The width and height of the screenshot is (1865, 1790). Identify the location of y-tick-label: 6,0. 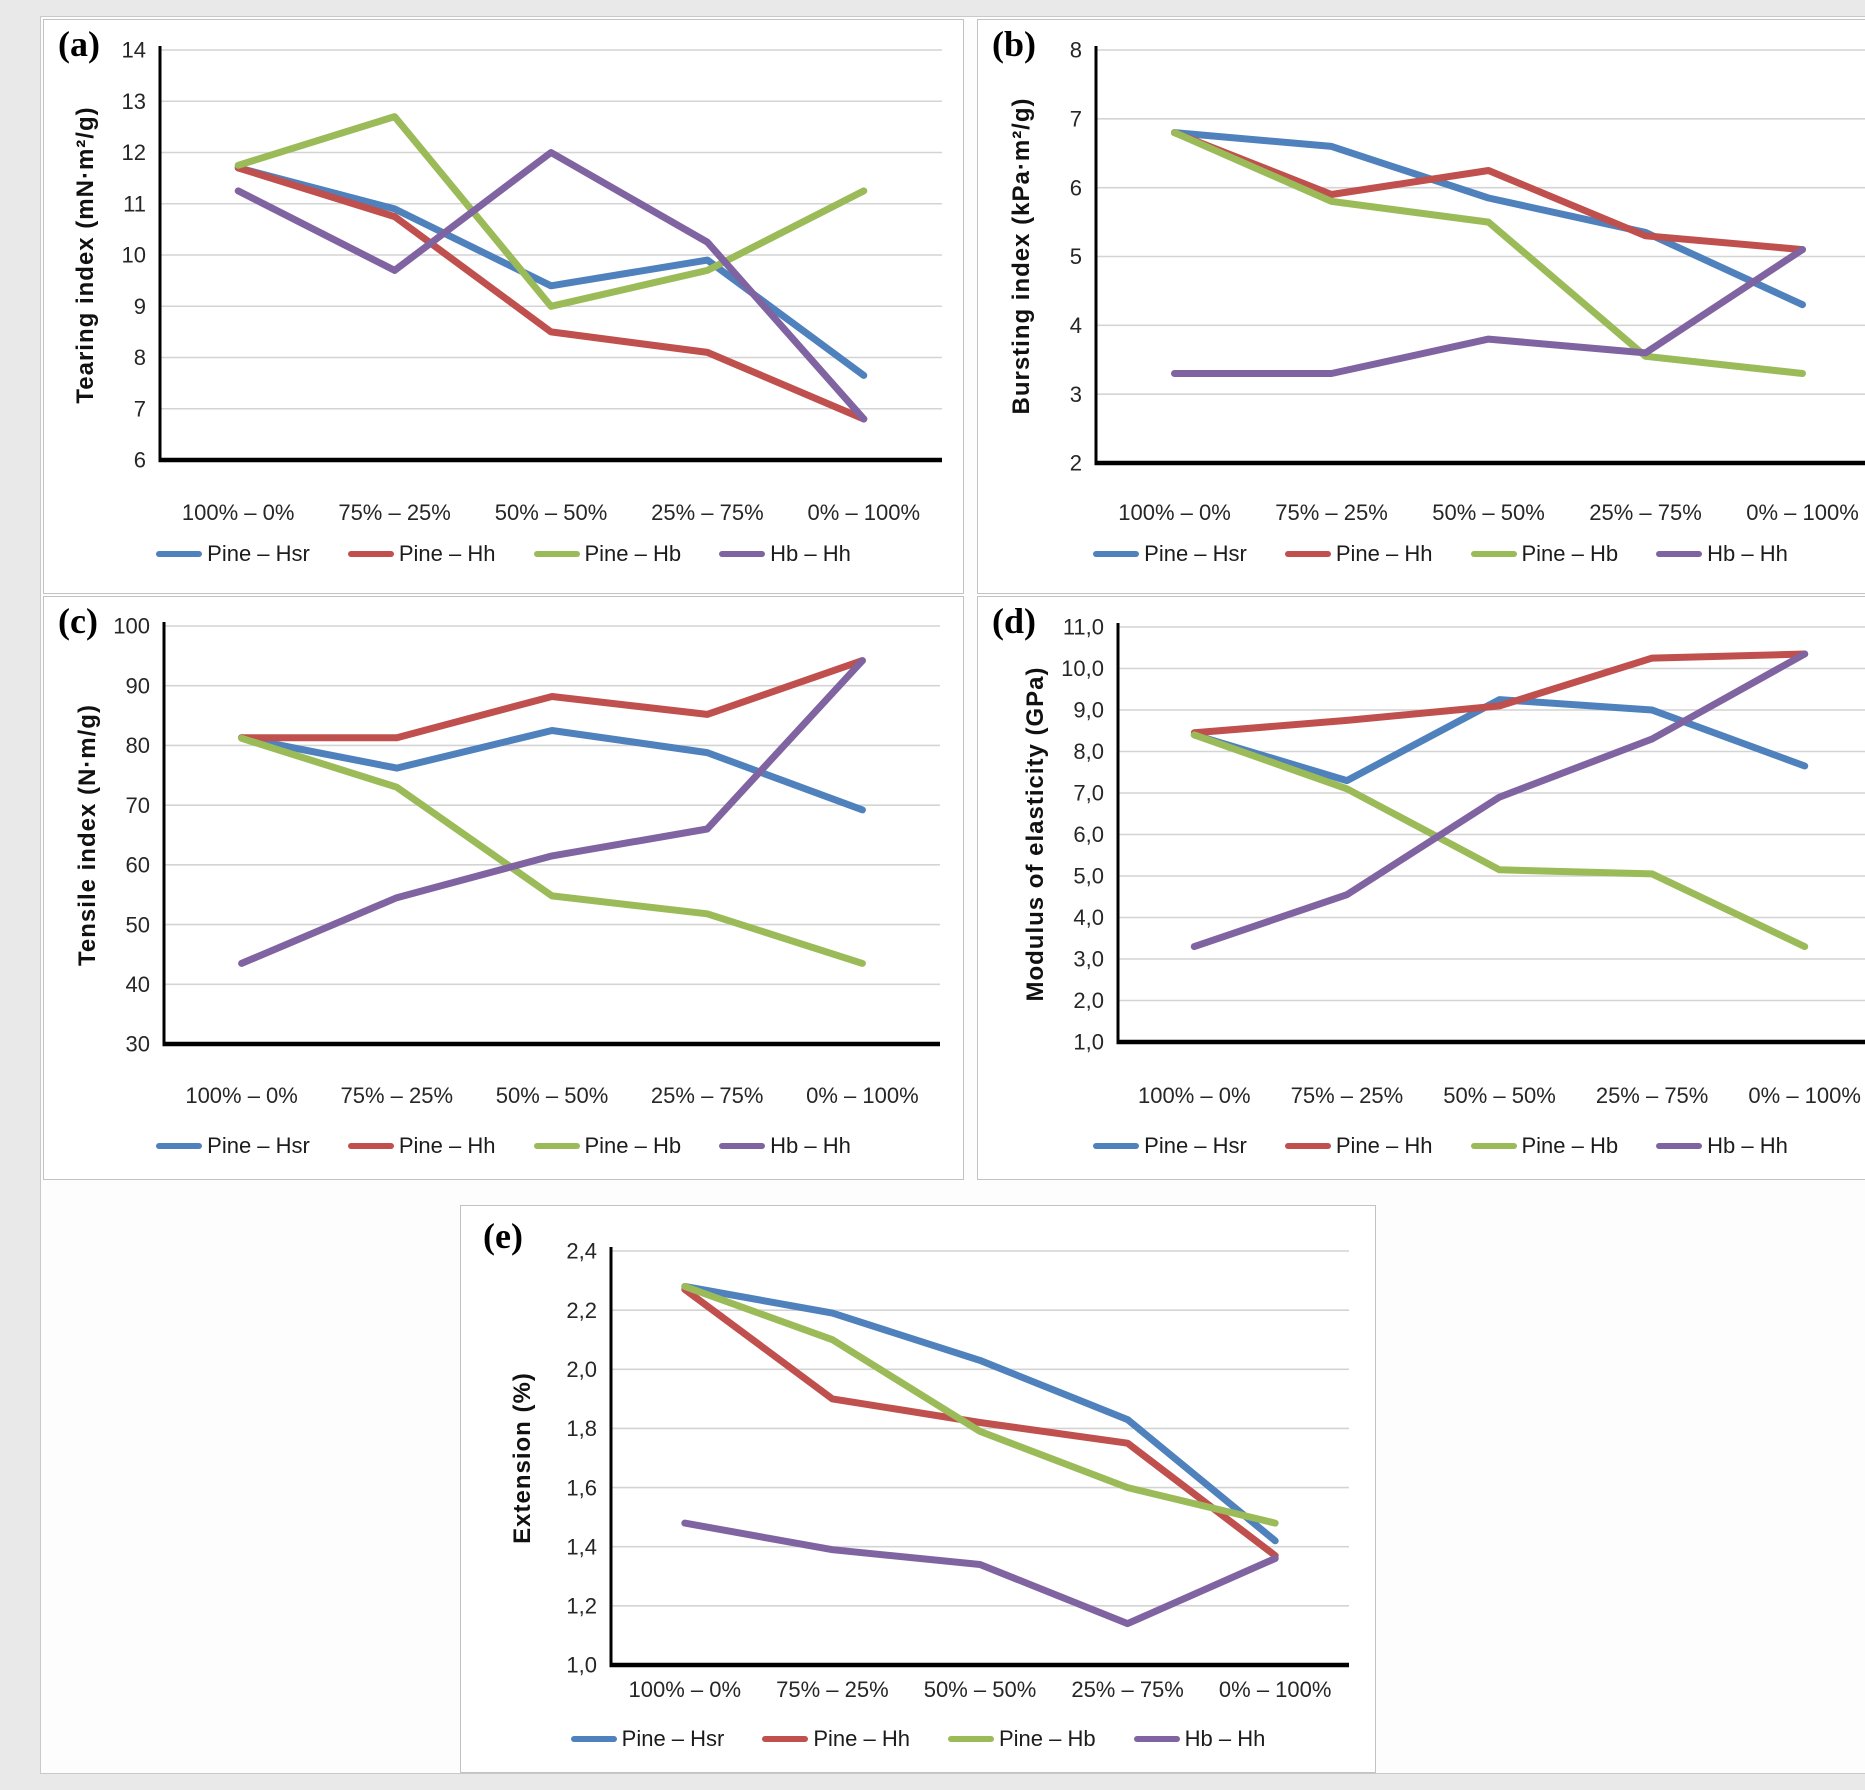
(1088, 834).